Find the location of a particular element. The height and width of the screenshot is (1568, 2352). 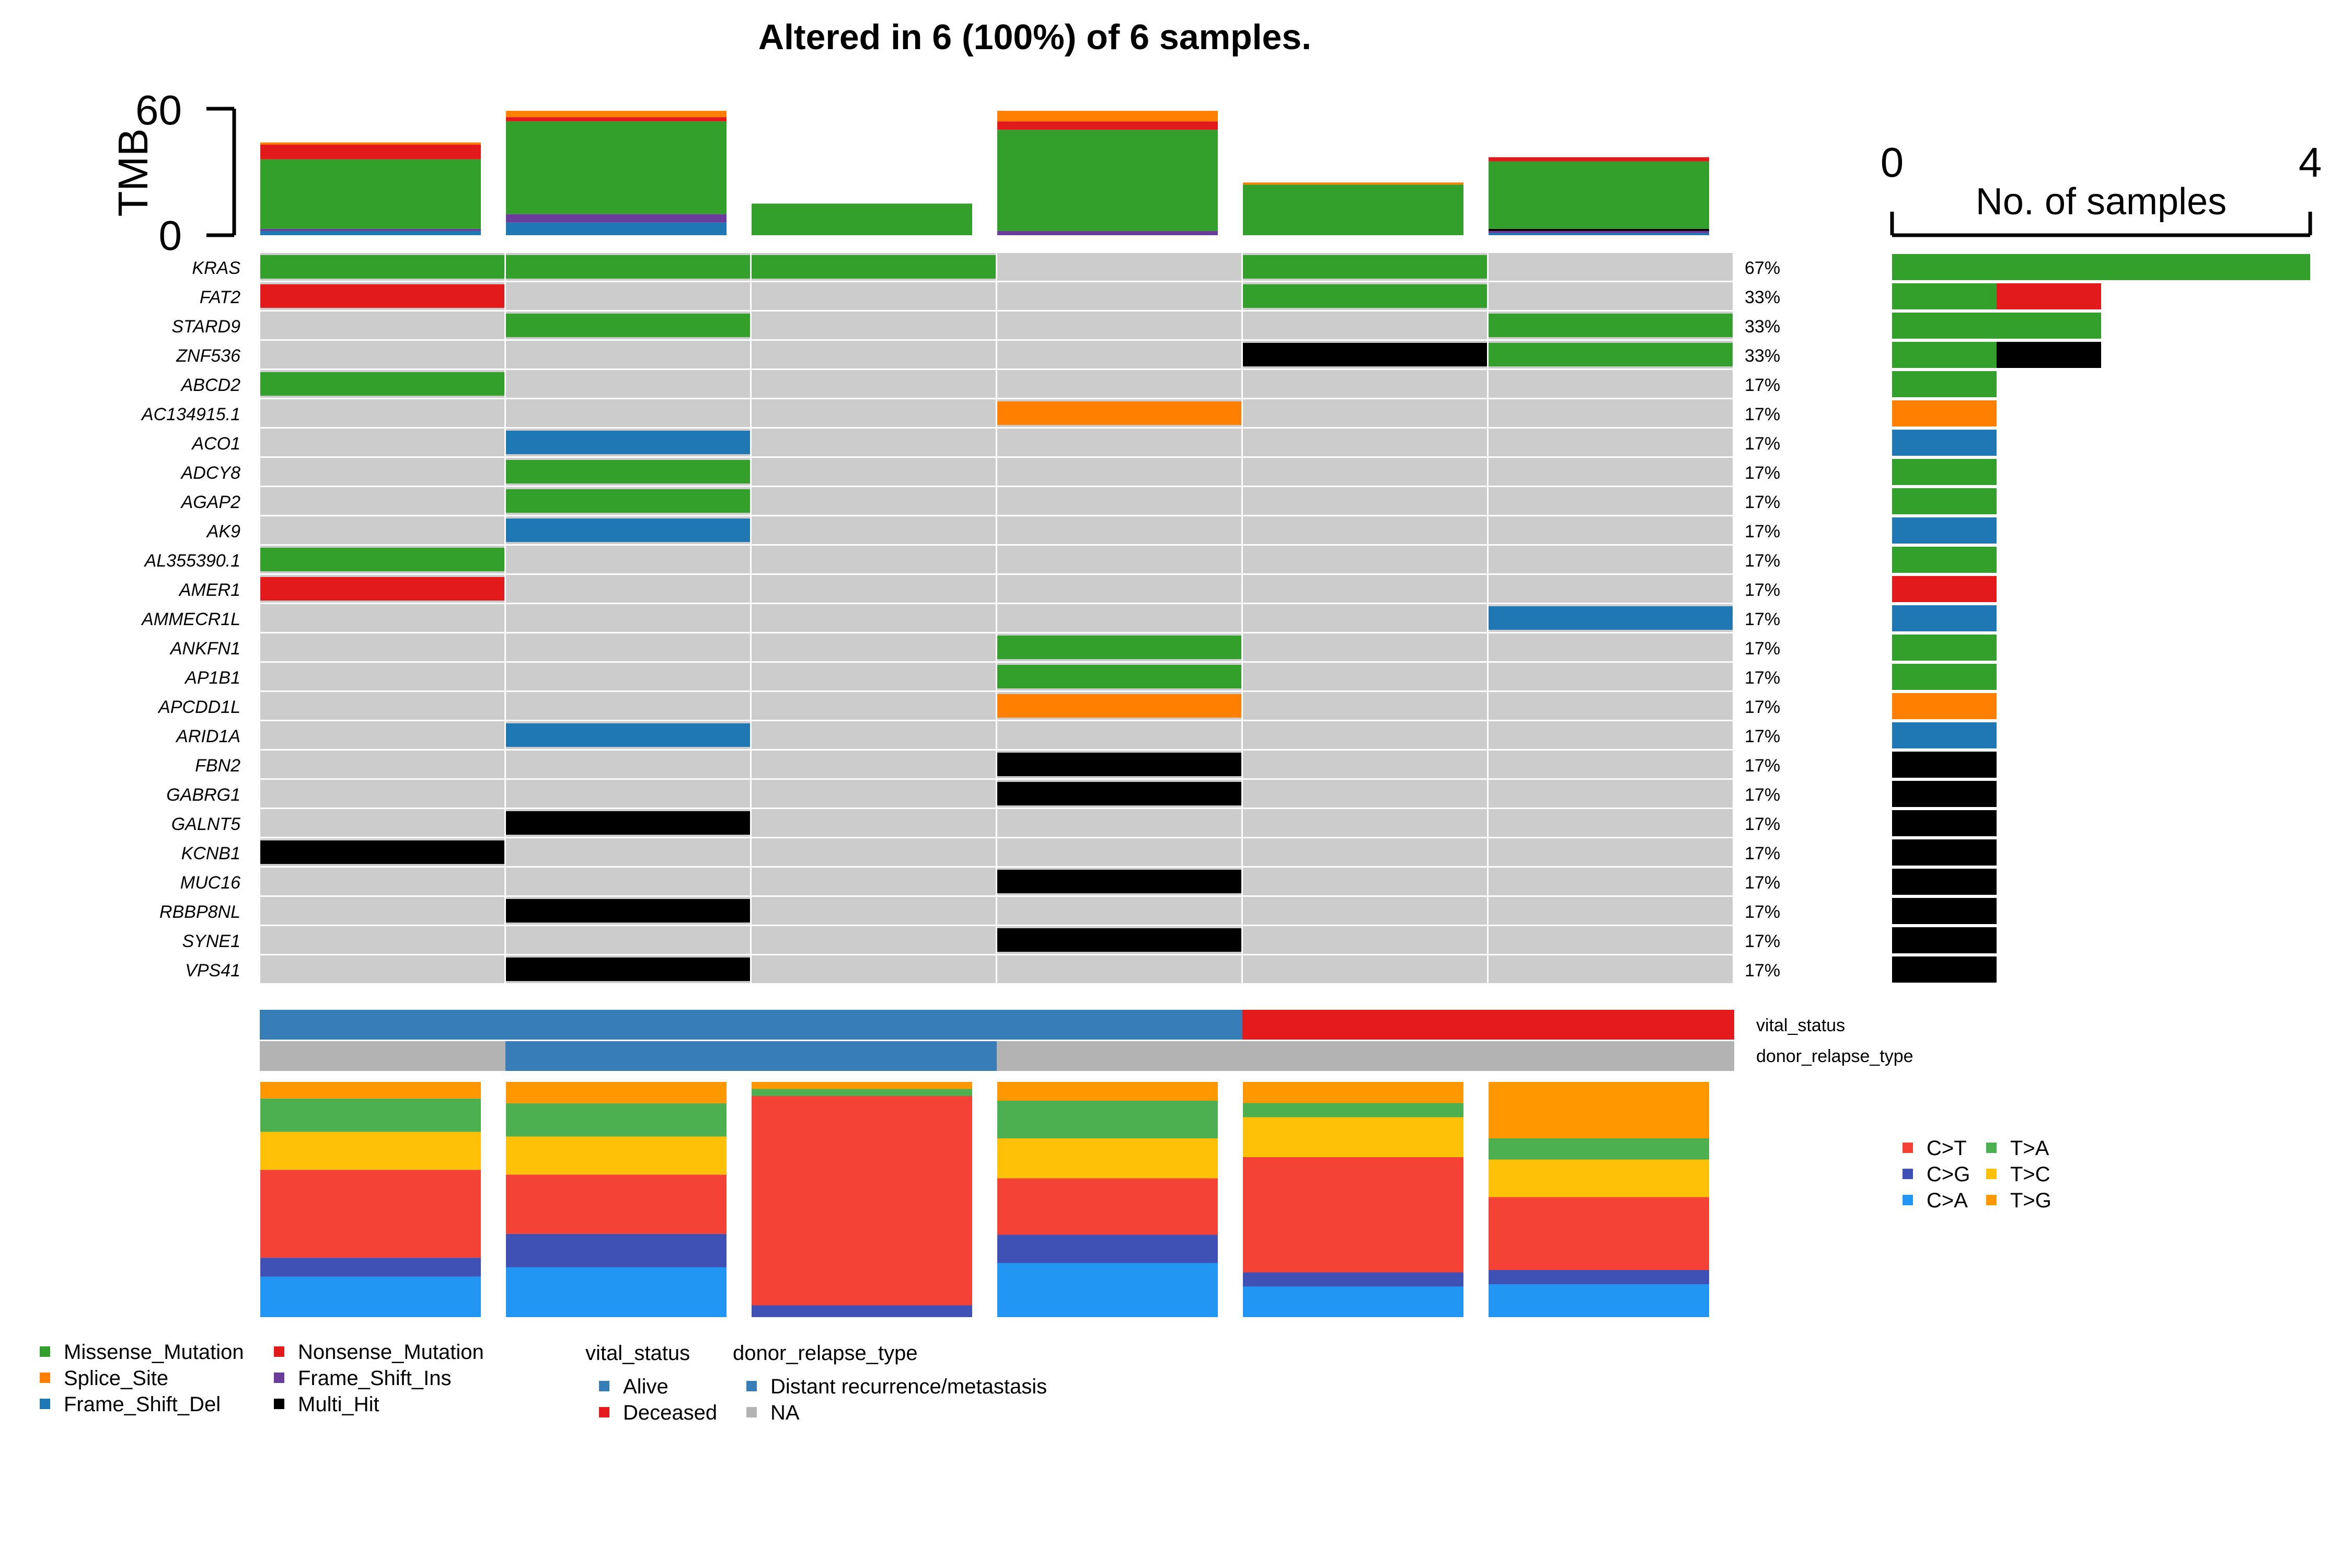

percent-label-amer1: 17% is located at coordinates (1762, 590).